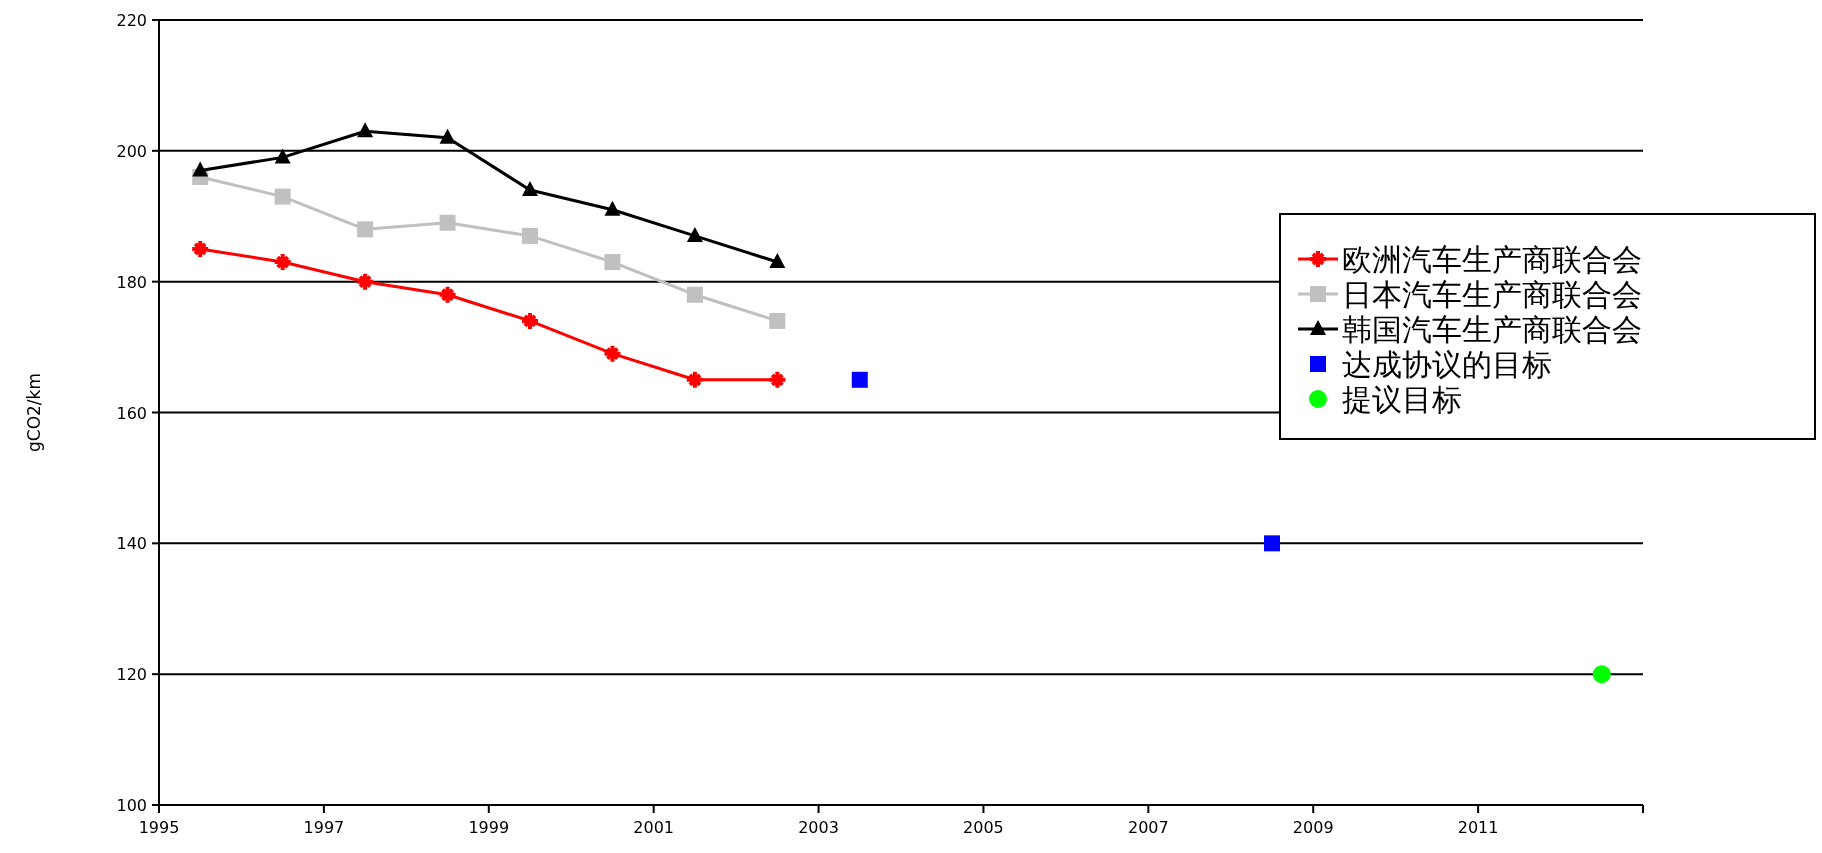 This screenshot has height=853, width=1822. What do you see at coordinates (131, 413) in the screenshot?
I see `y-tick-label: 160` at bounding box center [131, 413].